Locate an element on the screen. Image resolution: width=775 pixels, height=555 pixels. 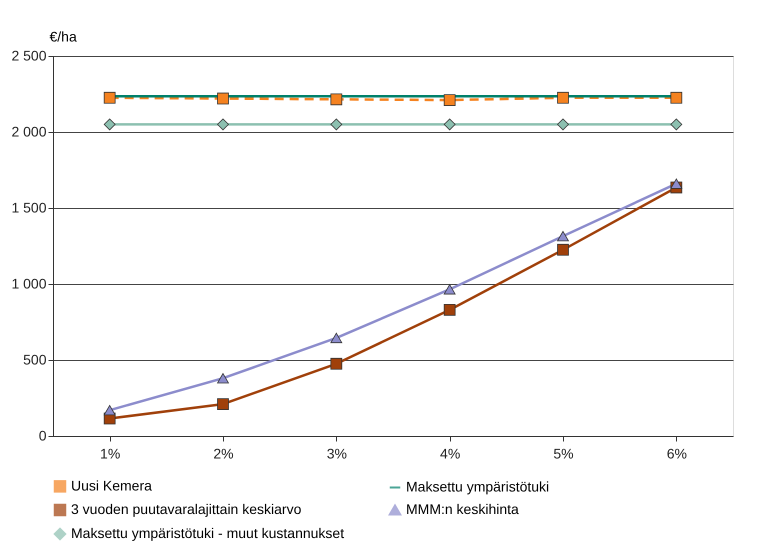
legend-label: MMM:n keskihinta is located at coordinates (463, 509).